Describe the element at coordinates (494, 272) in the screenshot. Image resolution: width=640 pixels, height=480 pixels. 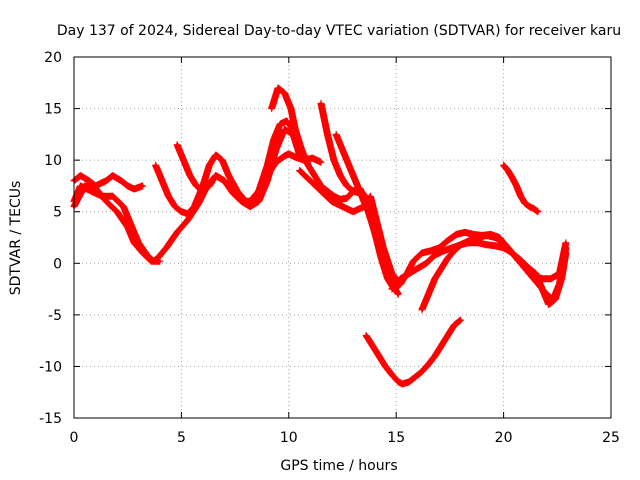
I see `series-arc-k` at that location.